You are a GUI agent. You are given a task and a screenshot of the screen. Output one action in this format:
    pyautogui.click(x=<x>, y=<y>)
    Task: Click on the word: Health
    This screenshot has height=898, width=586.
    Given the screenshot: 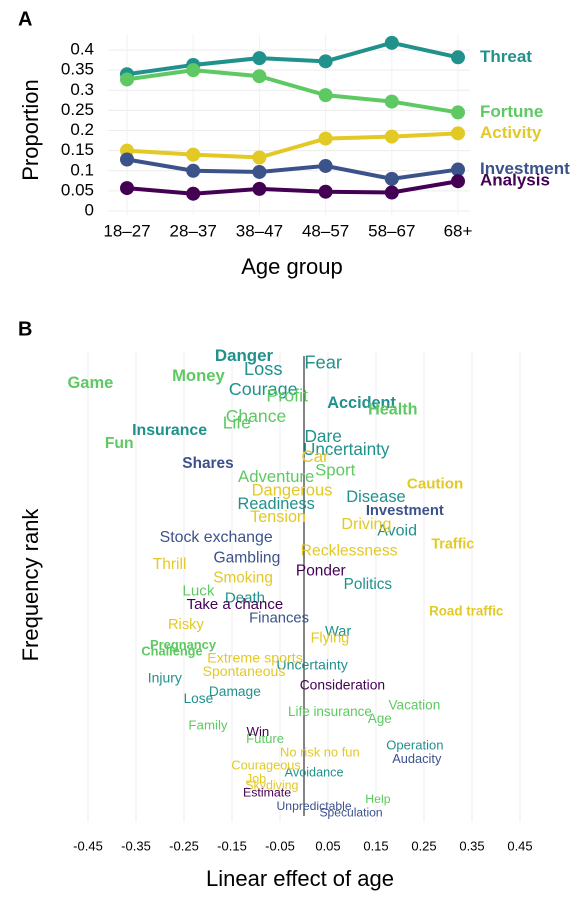 What is the action you would take?
    pyautogui.click(x=392, y=410)
    